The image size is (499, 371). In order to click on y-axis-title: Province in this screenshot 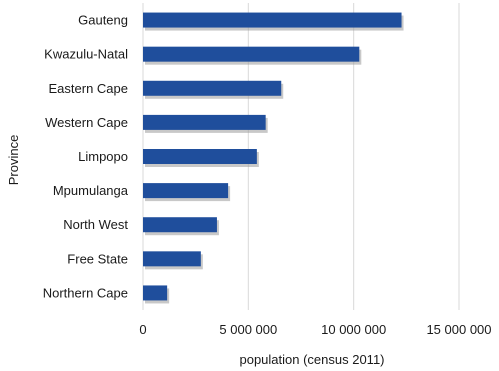, I will do `click(13, 160)`.